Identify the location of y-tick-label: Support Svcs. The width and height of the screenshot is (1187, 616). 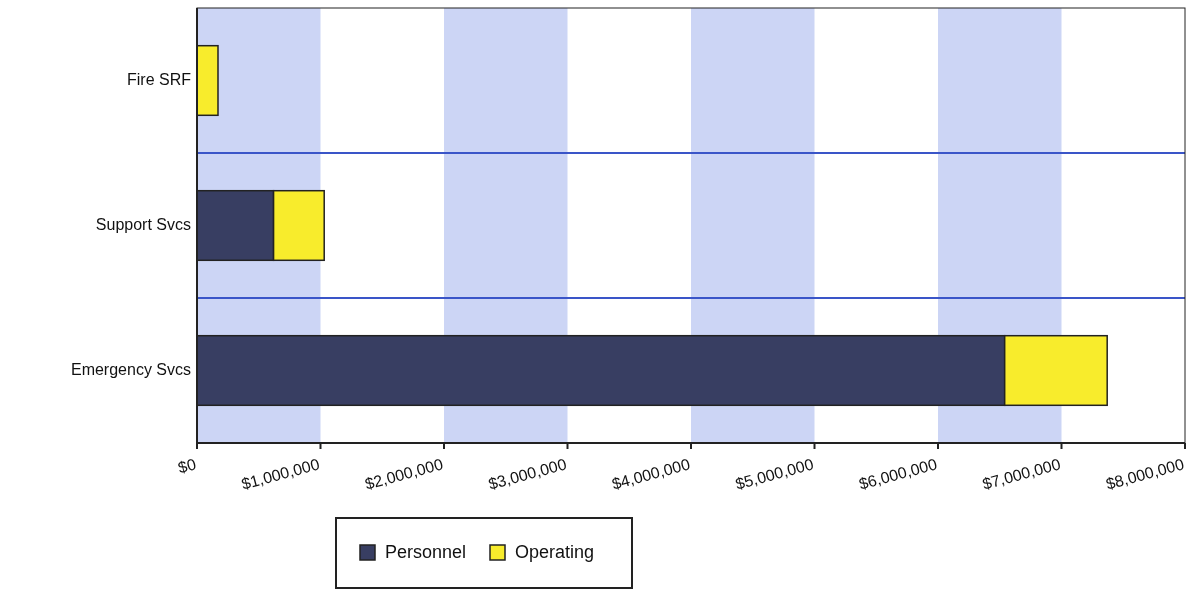
(143, 224).